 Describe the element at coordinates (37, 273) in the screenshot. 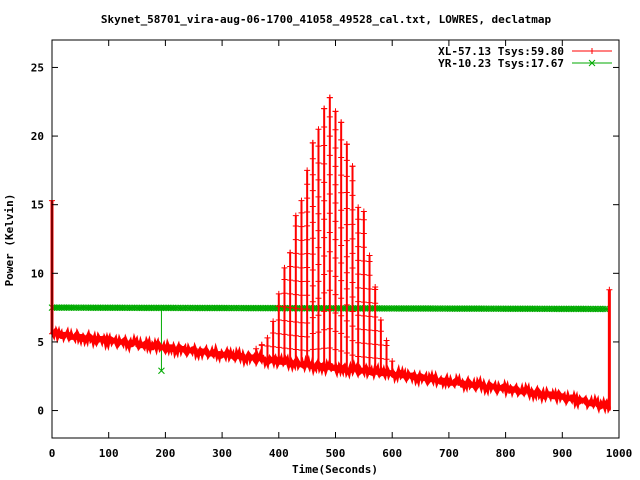

I see `y-tick-label: 10` at that location.